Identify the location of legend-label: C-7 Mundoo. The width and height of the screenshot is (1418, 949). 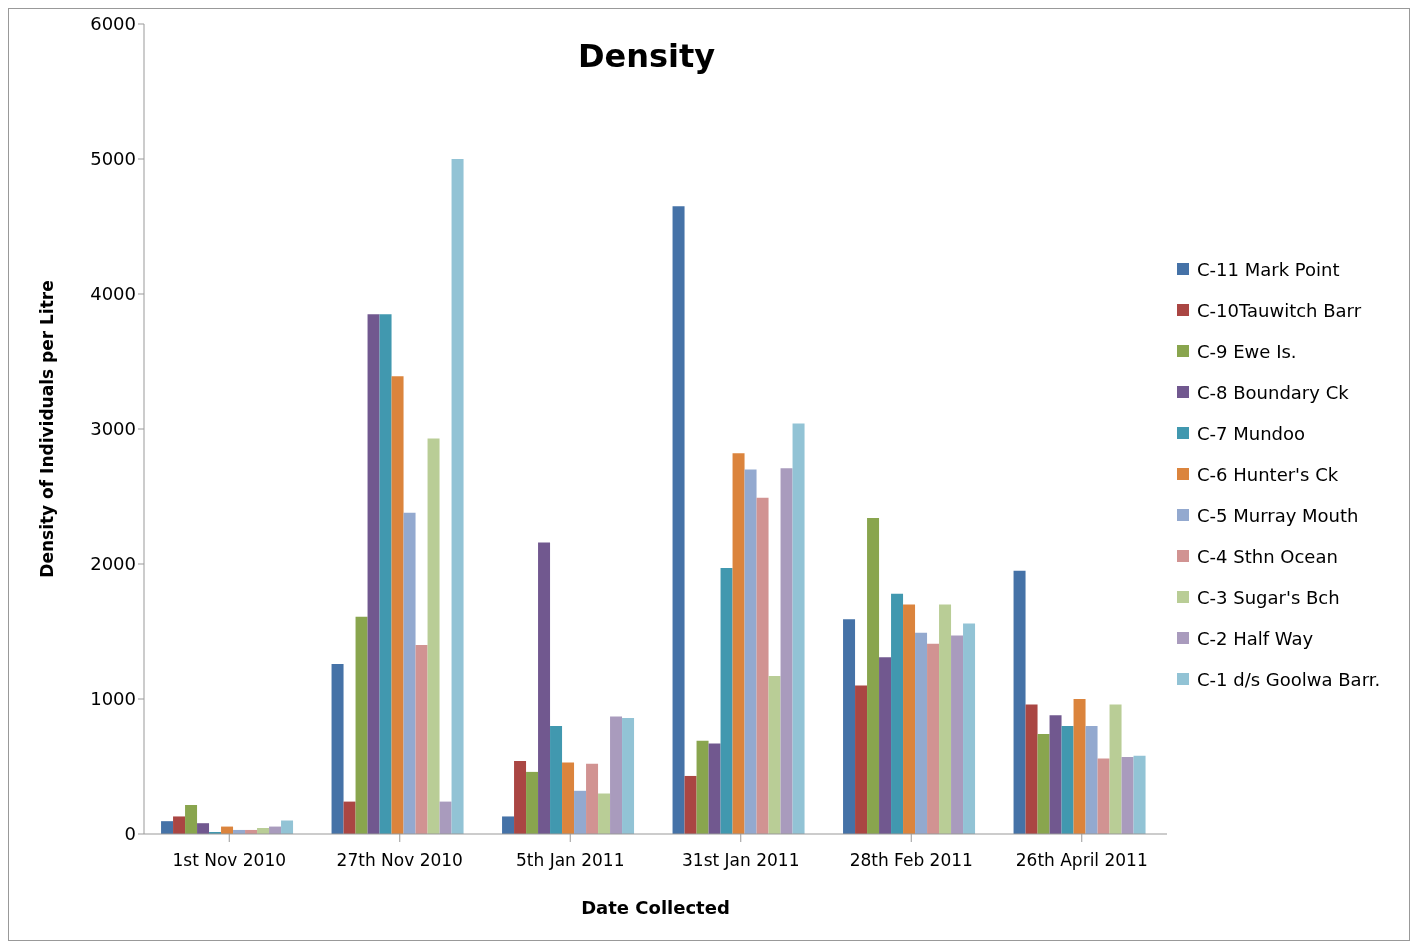
(1251, 433).